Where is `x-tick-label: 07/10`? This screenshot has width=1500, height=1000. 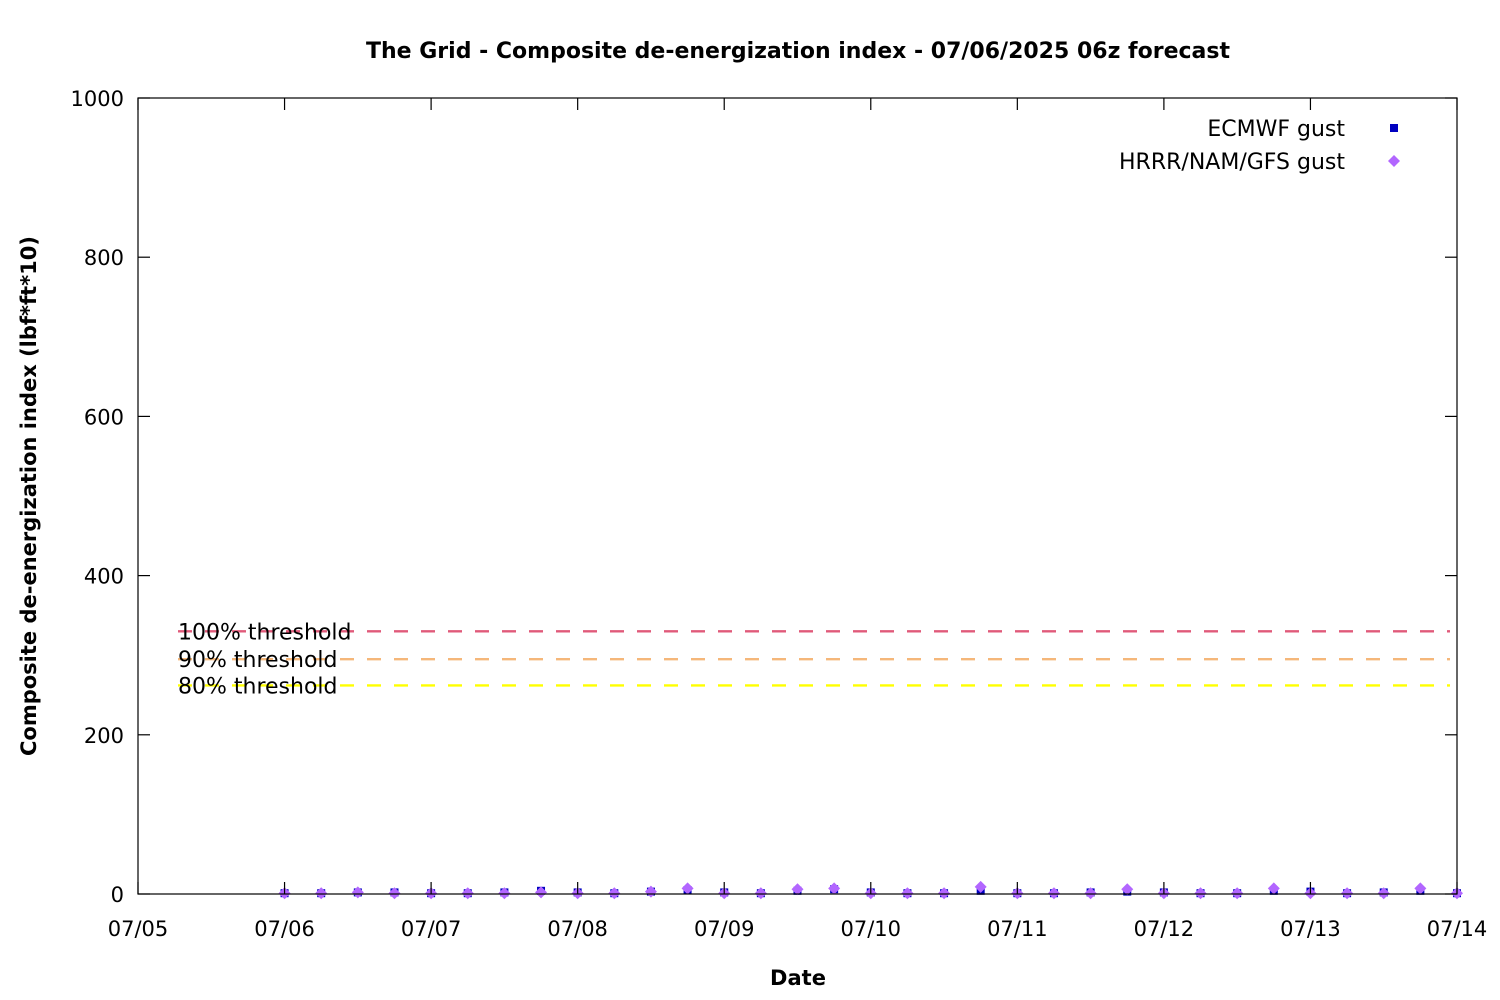
x-tick-label: 07/10 is located at coordinates (871, 929).